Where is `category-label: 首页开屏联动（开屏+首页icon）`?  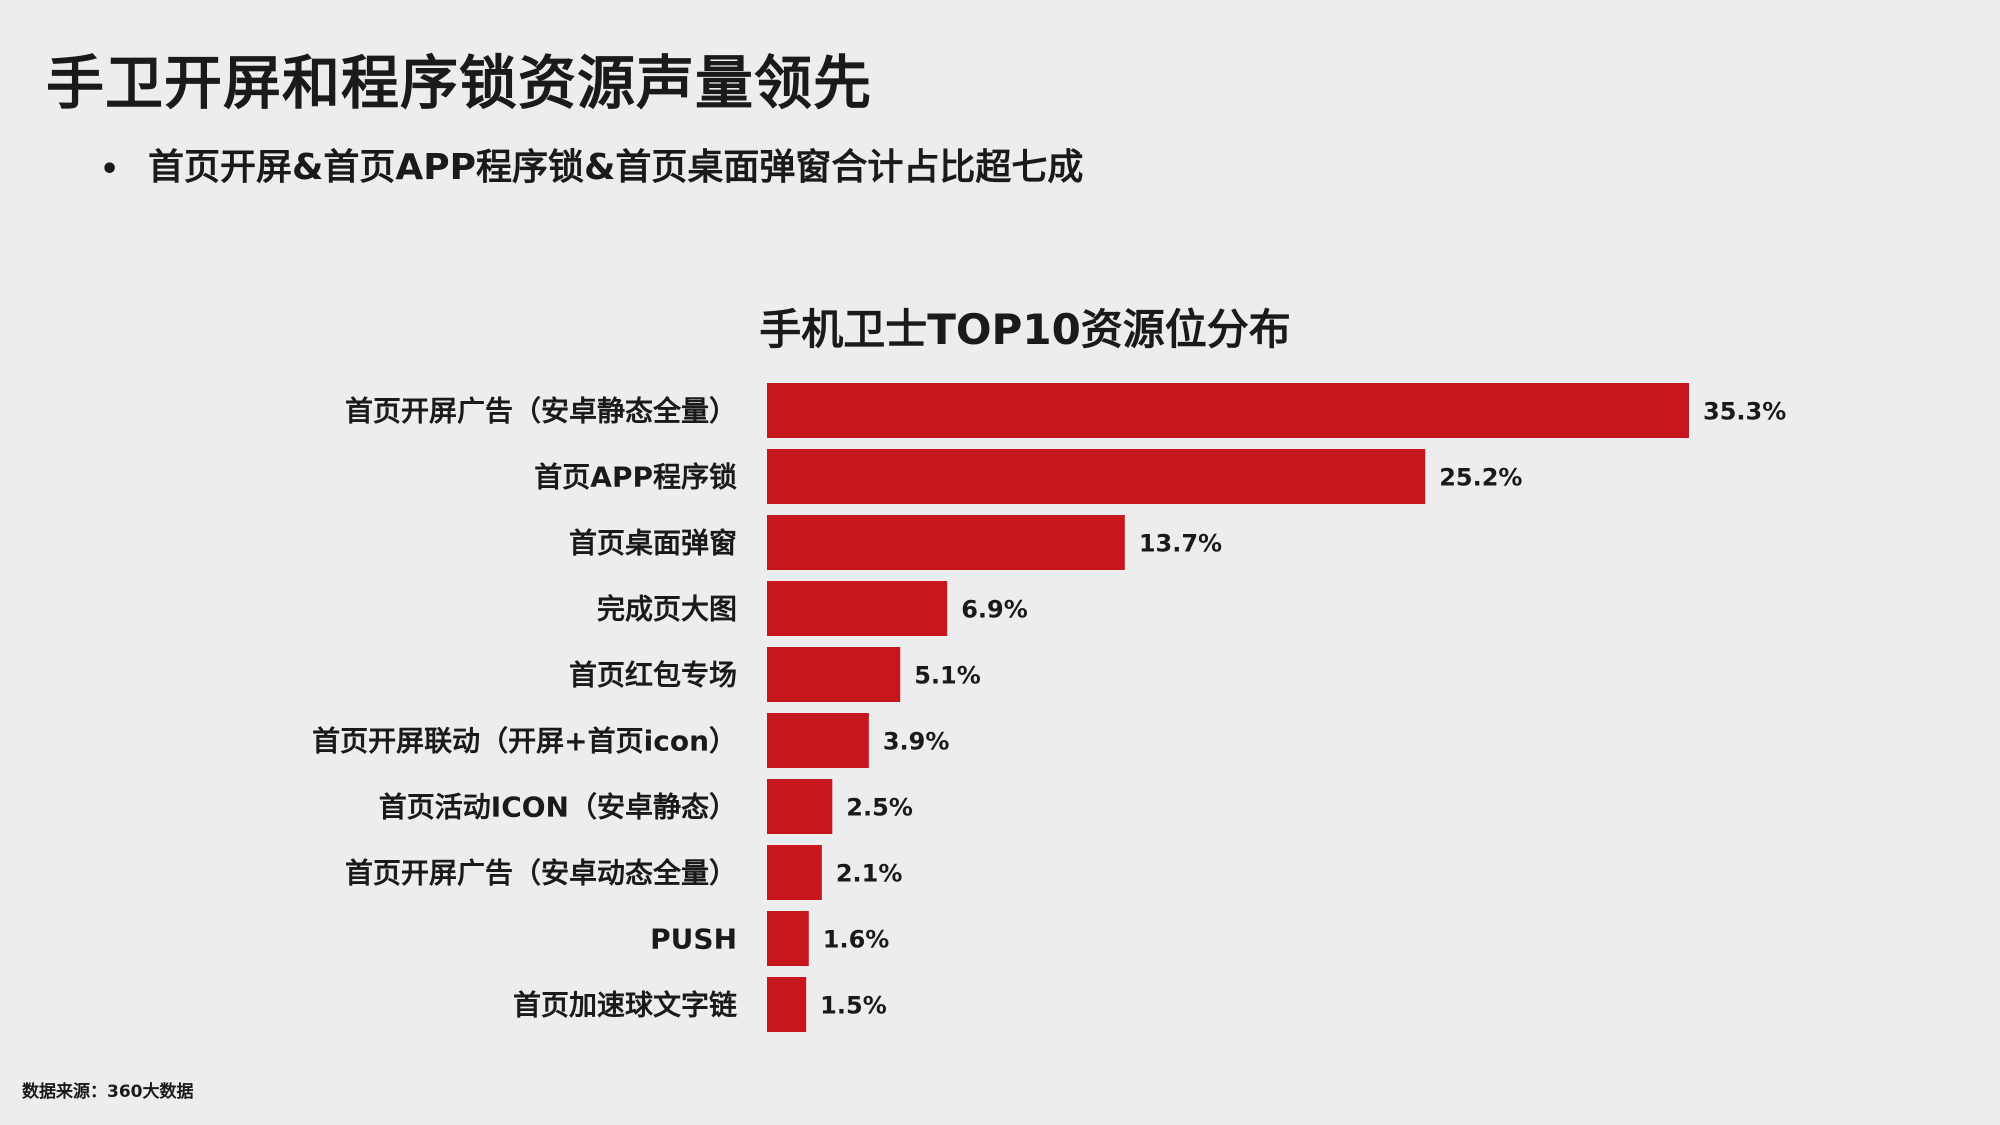 category-label: 首页开屏联动（开屏+首页icon） is located at coordinates (524, 741).